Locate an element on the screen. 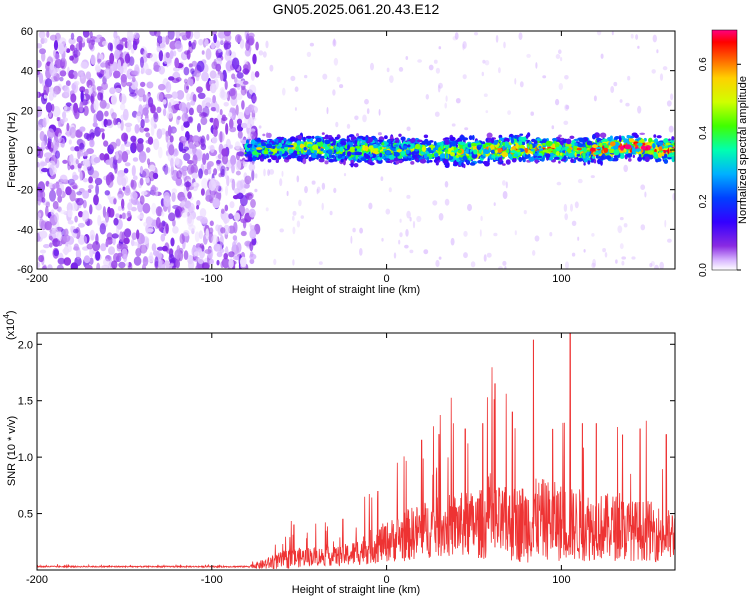 This screenshot has height=600, width=750. snr-ylabel: SNR (10 * v/v) is located at coordinates (12, 451).